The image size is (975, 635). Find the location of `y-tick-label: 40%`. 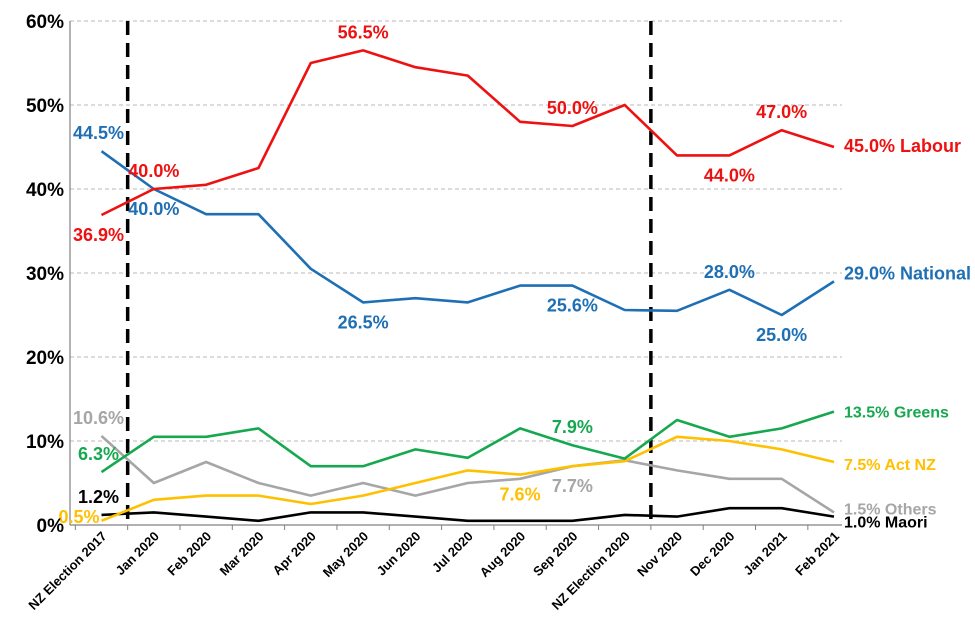

y-tick-label: 40% is located at coordinates (45, 190).